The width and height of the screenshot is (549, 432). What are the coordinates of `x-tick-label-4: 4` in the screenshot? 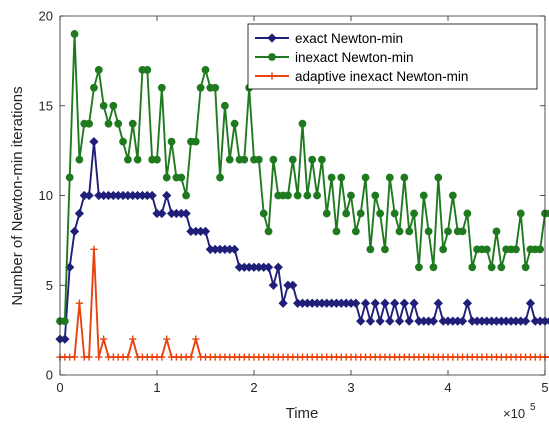 It's located at (447, 387).